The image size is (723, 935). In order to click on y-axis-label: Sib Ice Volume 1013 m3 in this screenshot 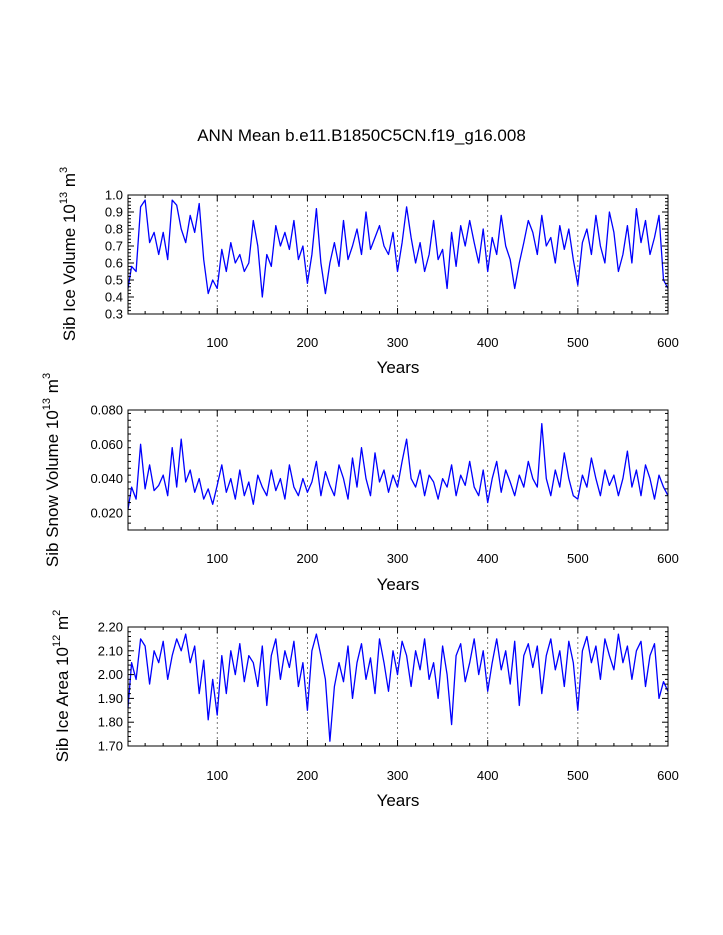, I will do `click(68, 254)`.